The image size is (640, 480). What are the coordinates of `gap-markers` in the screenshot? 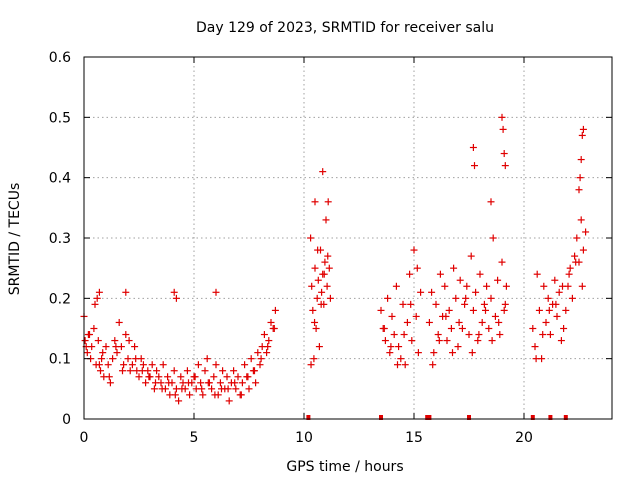 It's located at (437, 417).